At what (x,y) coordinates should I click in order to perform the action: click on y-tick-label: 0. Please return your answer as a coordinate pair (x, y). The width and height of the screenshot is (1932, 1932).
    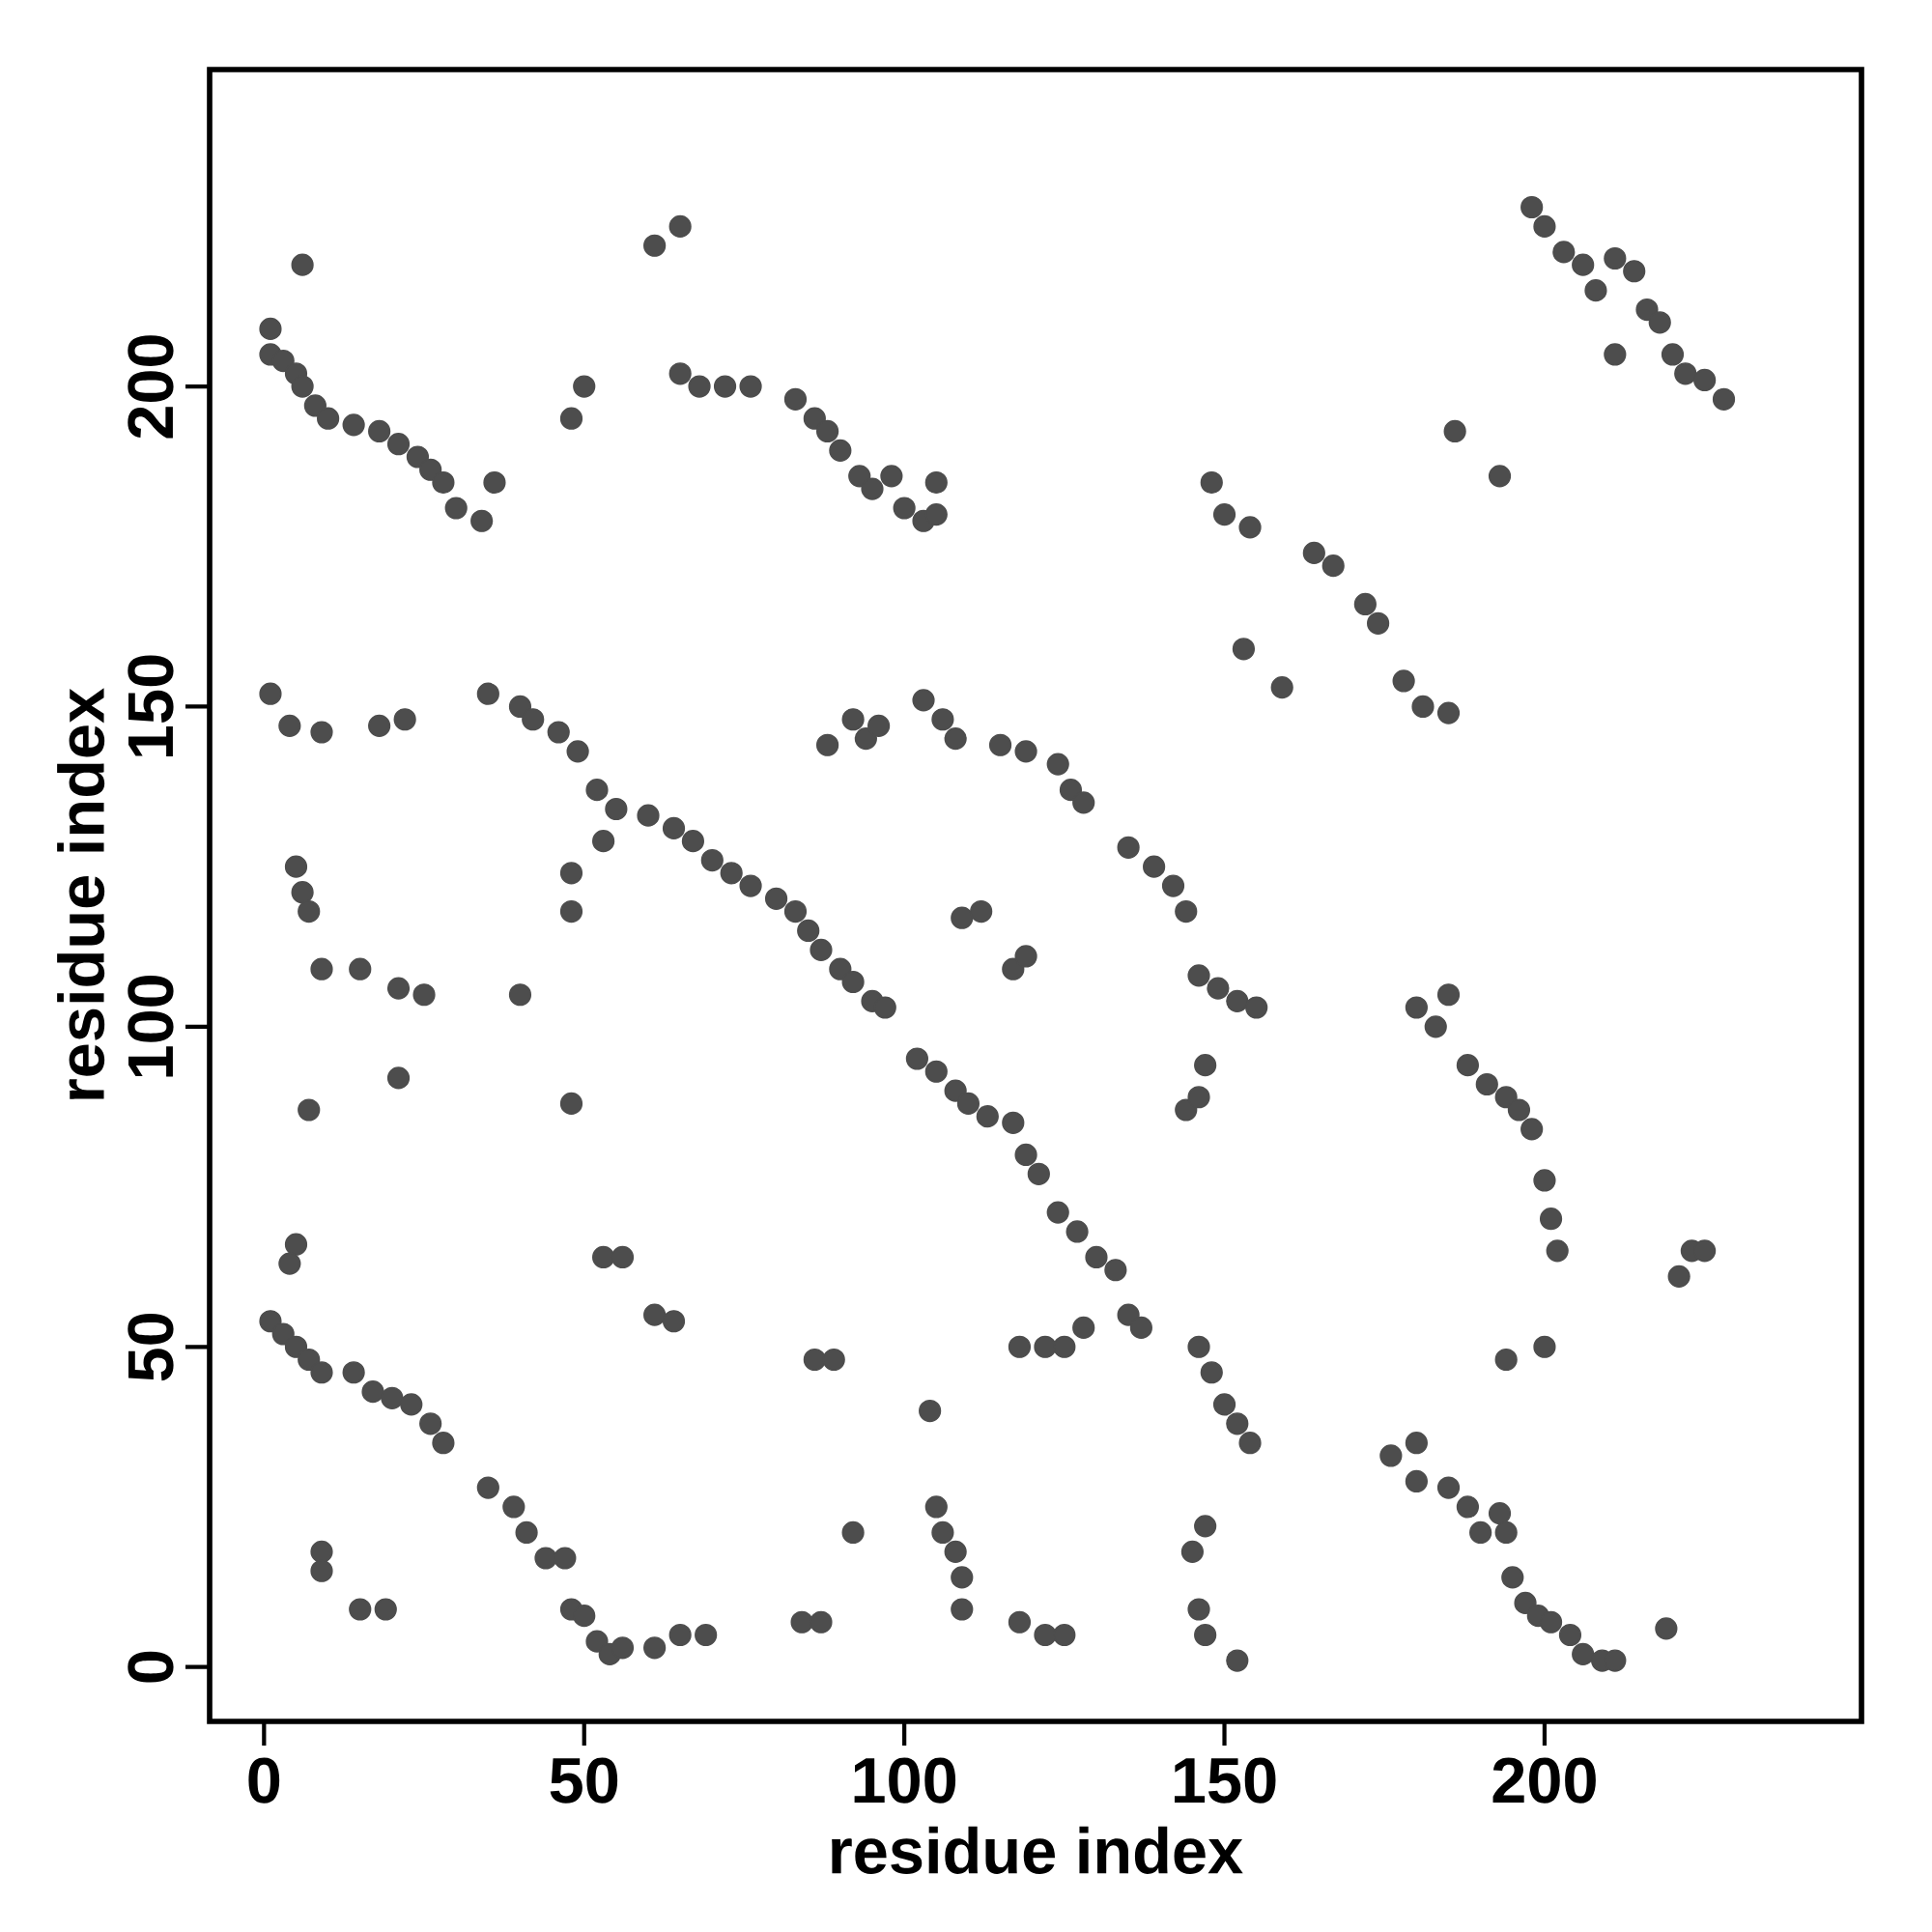
    Looking at the image, I should click on (151, 1667).